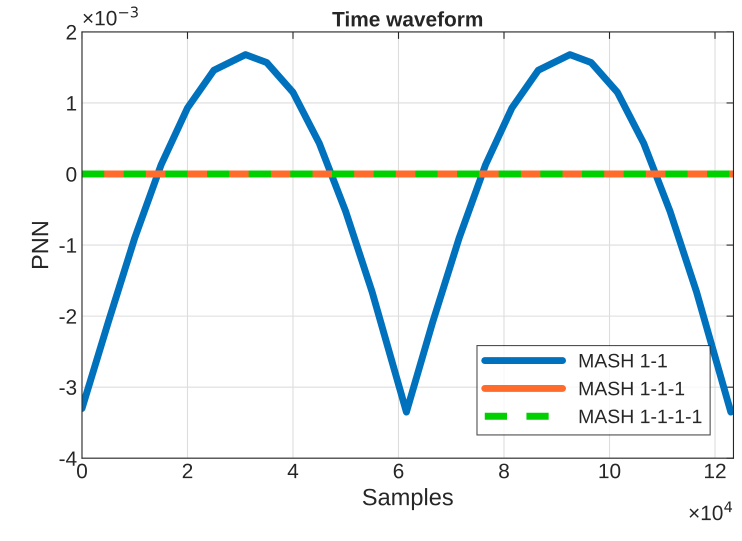 The image size is (742, 541). I want to click on y-tick-label: -3, so click(68, 387).